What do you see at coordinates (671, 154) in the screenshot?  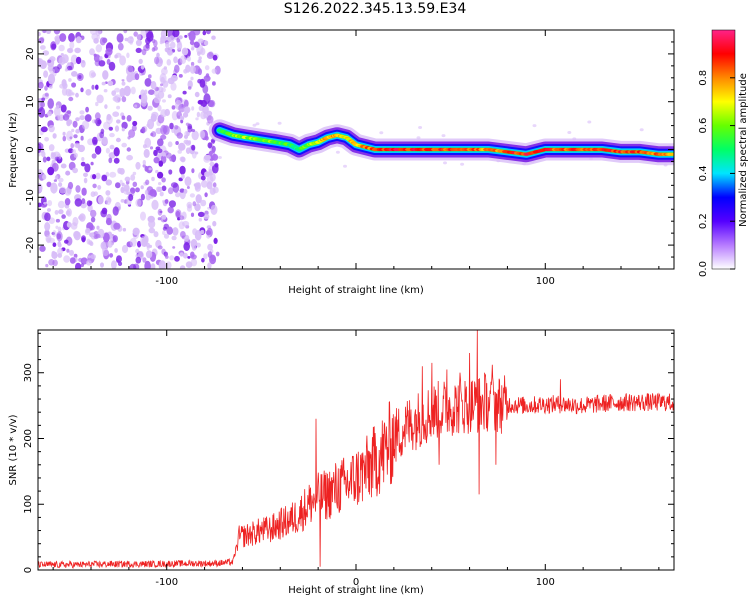 I see `ridge-core-point` at bounding box center [671, 154].